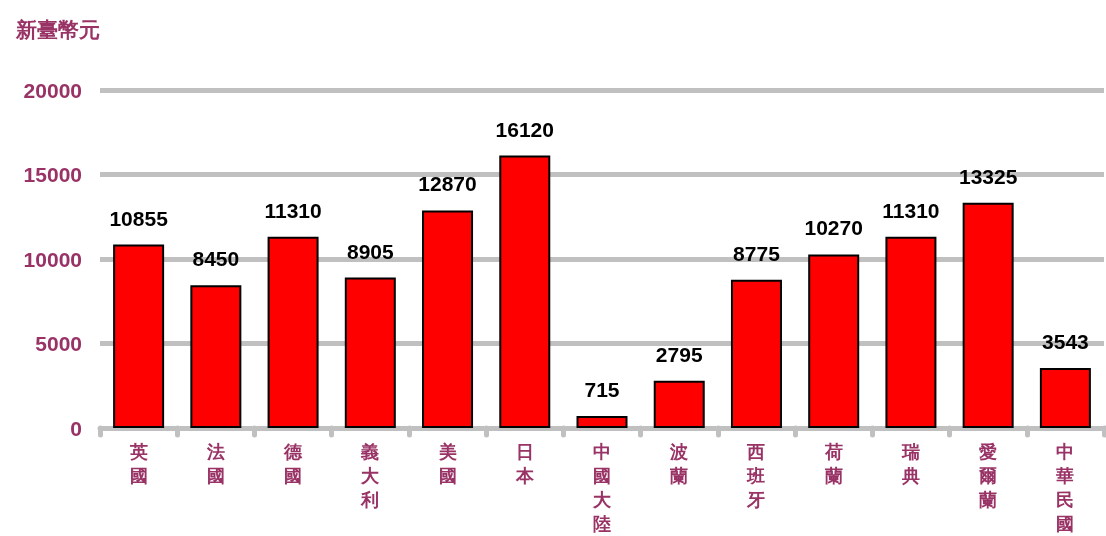  I want to click on data-label: 10855, so click(139, 218).